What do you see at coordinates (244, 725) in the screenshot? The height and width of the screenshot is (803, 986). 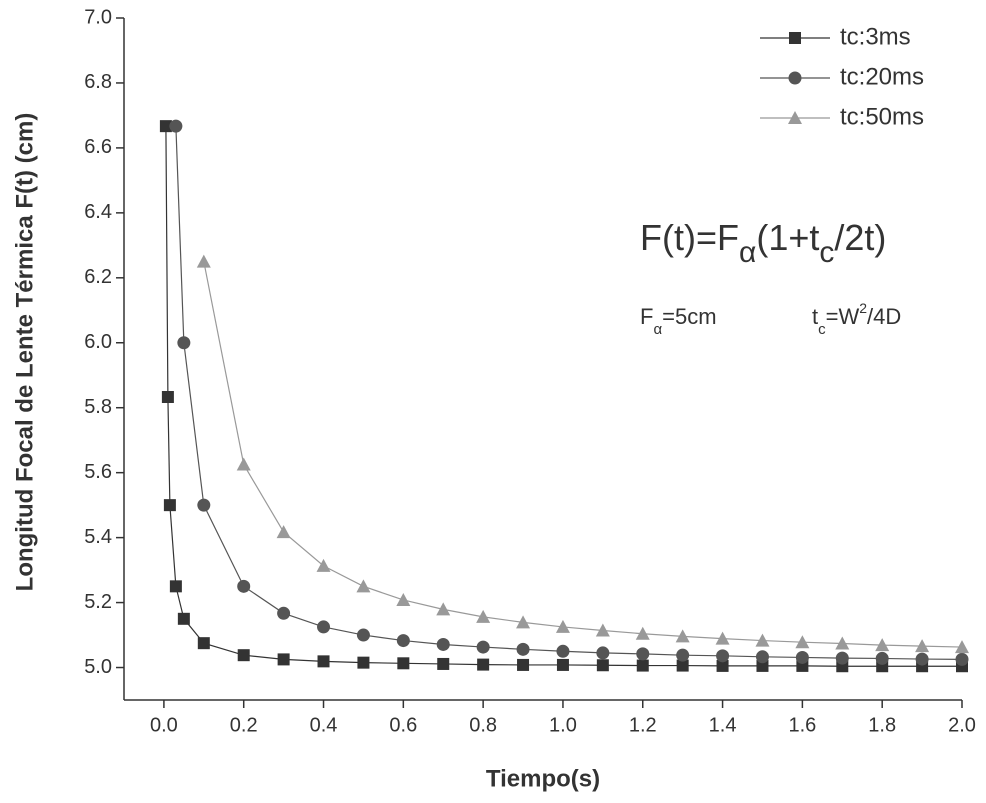 I see `x-tick-label: 0.2` at bounding box center [244, 725].